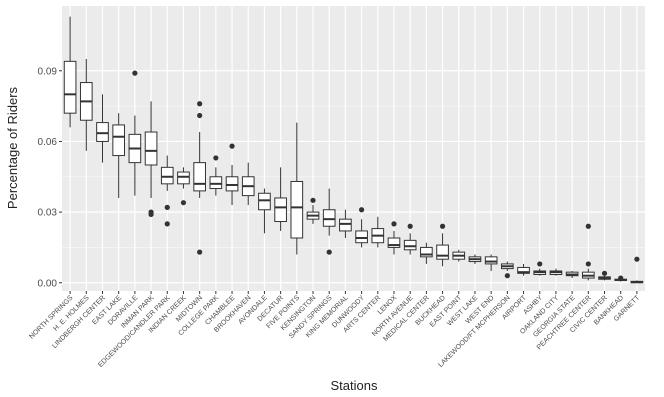 The width and height of the screenshot is (664, 397). Describe the element at coordinates (48, 283) in the screenshot. I see `y-tick-label: 0.00` at that location.